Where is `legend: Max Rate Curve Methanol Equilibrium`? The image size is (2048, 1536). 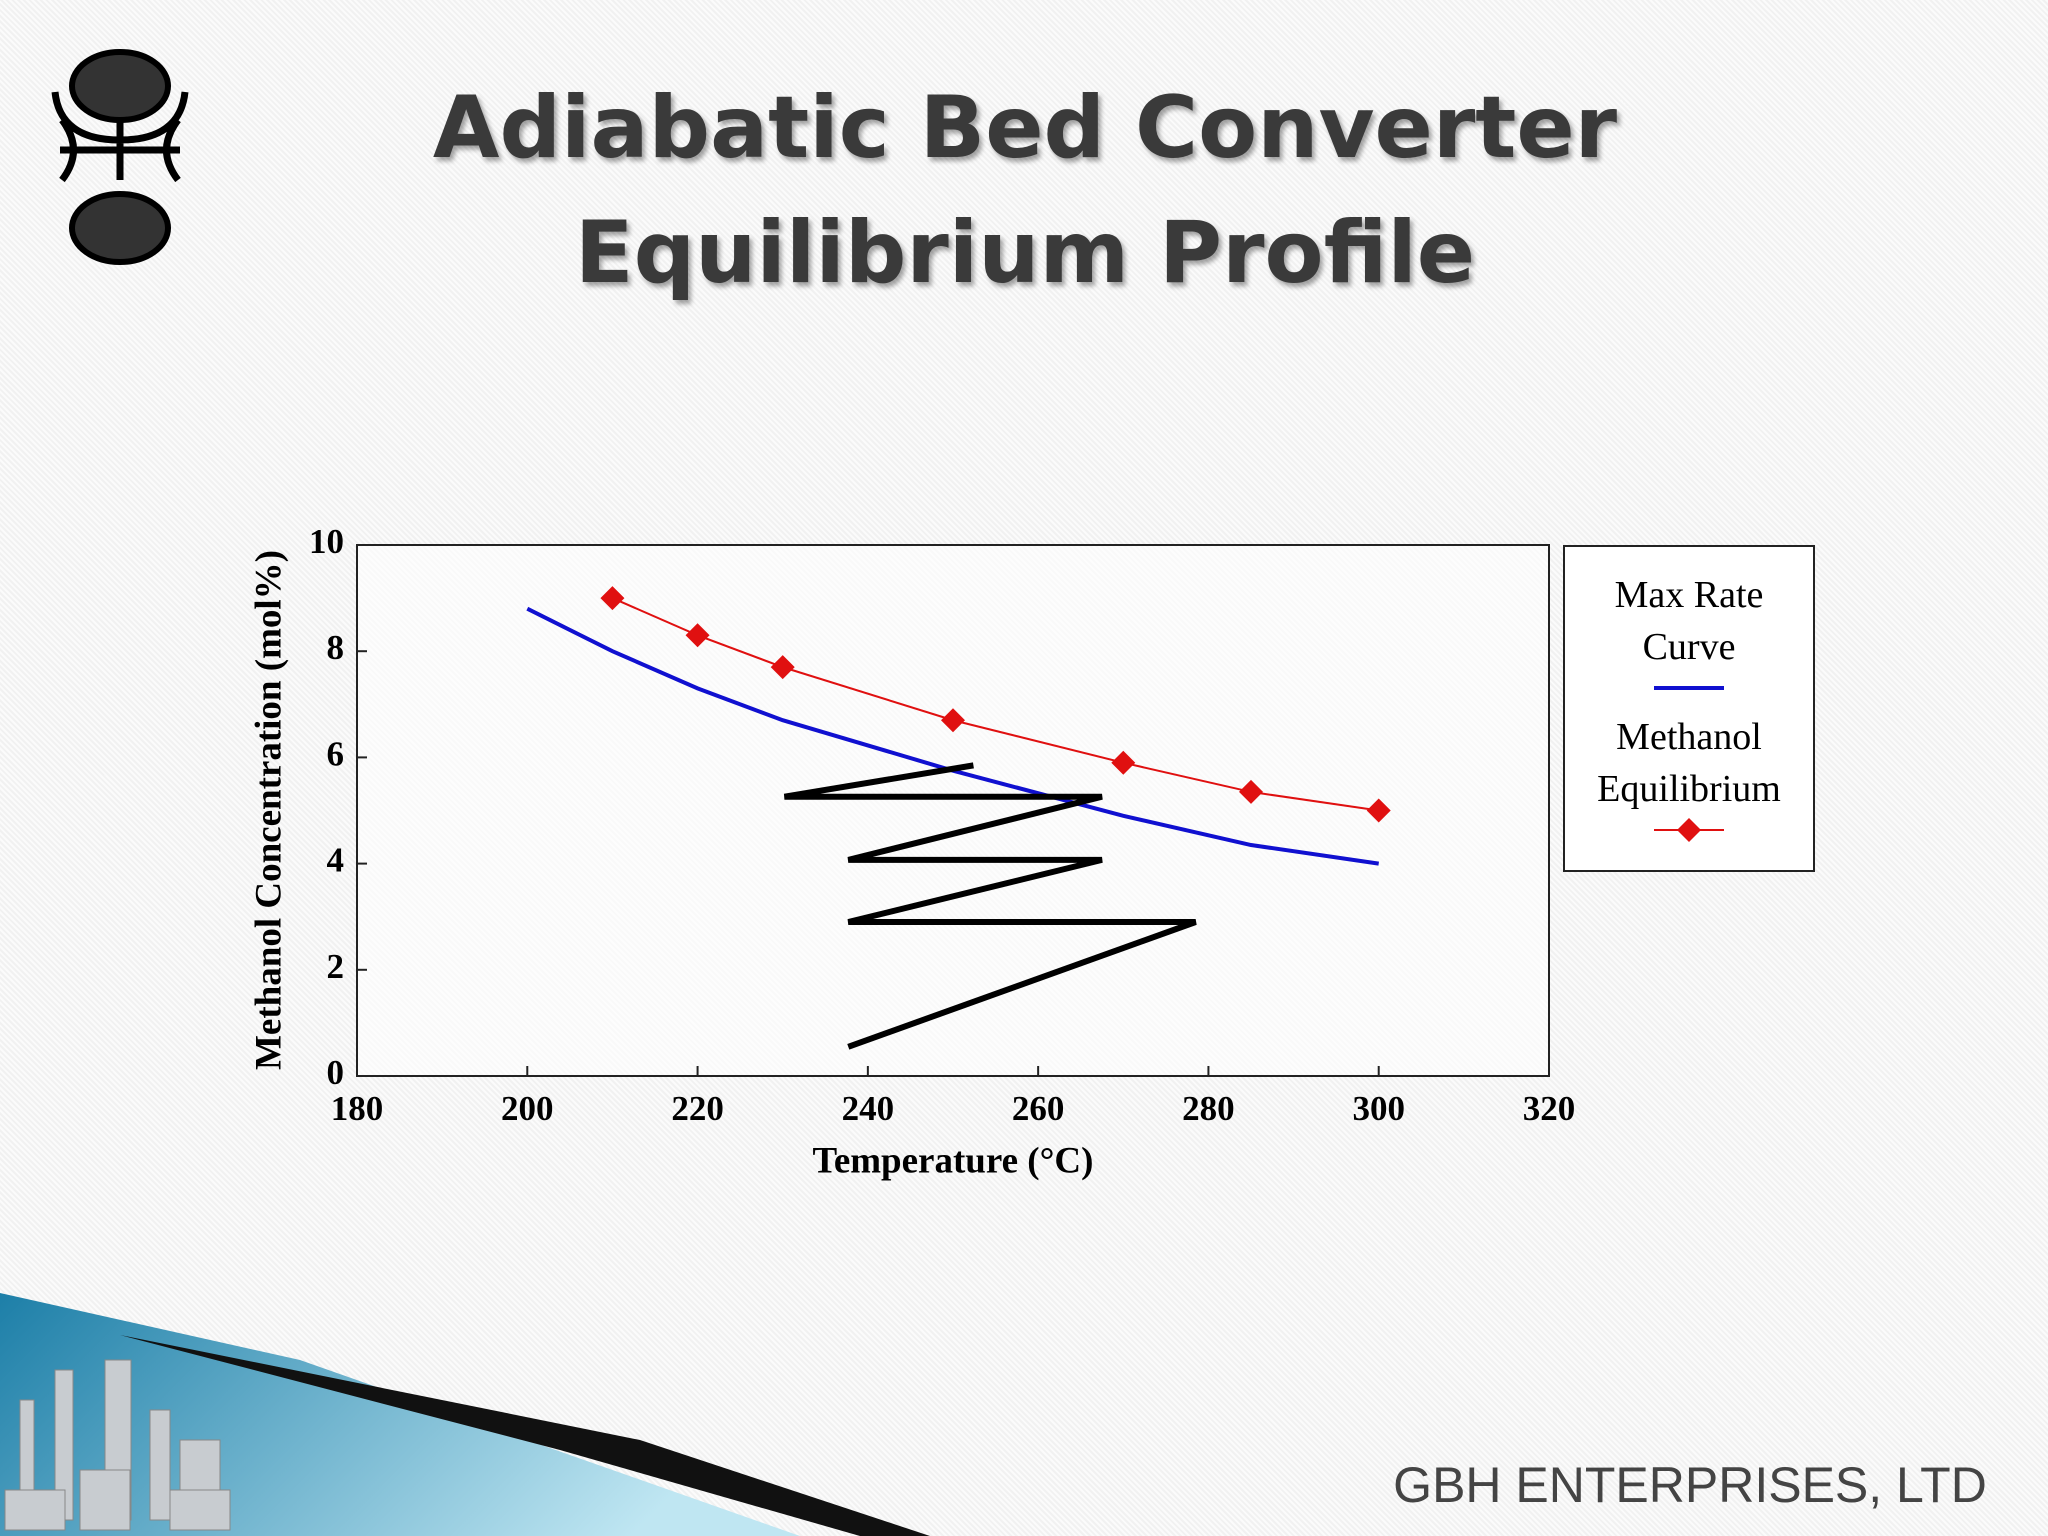
legend: Max Rate Curve Methanol Equilibrium is located at coordinates (1689, 708).